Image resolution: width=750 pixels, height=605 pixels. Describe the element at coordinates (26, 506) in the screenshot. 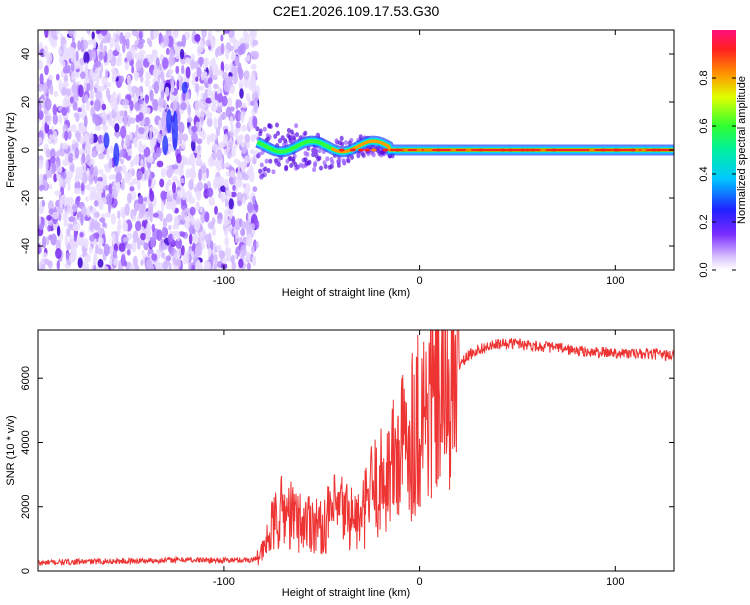

I see `y-tick-label: 2000` at that location.